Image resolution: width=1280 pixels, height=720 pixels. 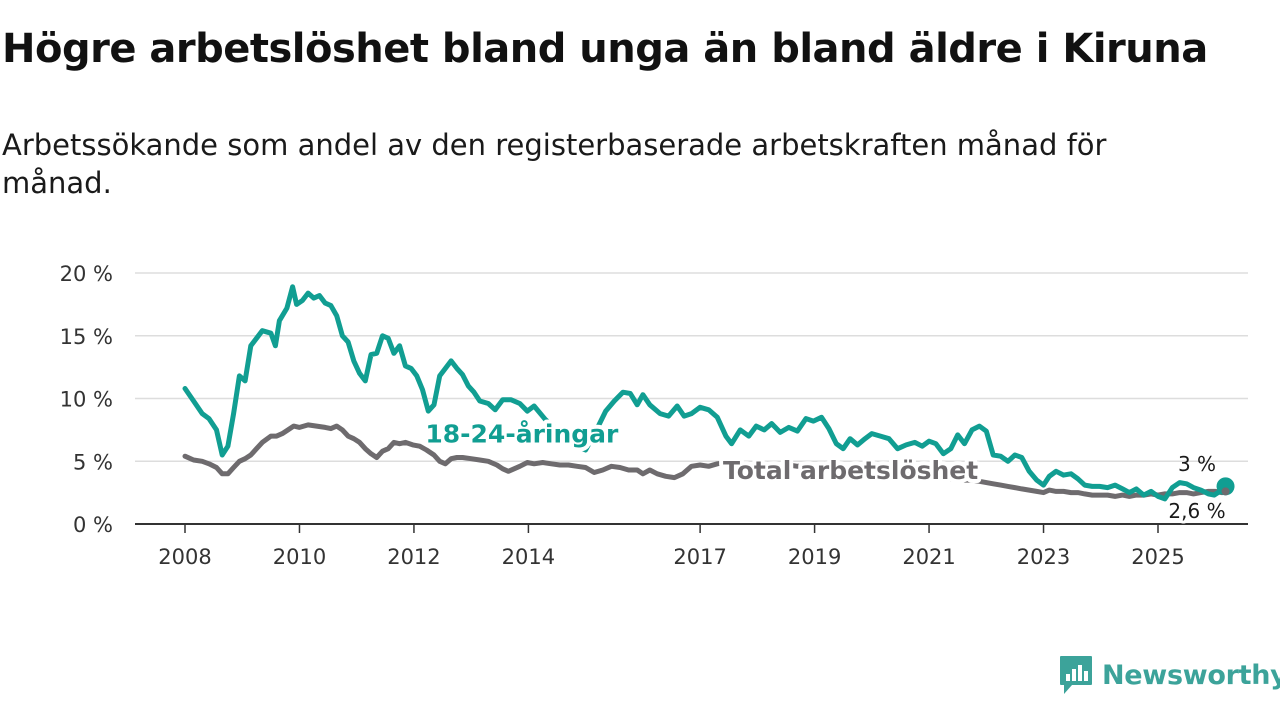 What do you see at coordinates (86, 400) in the screenshot?
I see `y-tick-label: 10 %` at bounding box center [86, 400].